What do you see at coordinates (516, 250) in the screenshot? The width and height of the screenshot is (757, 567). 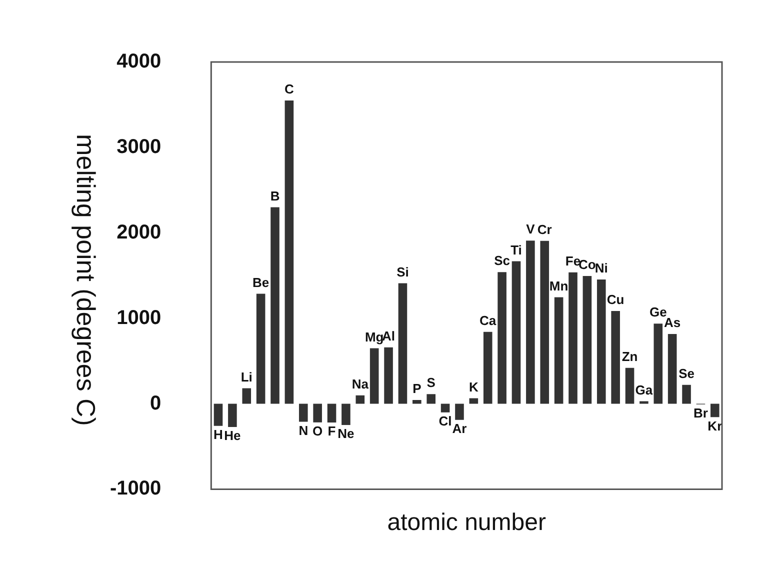 I see `x-tick-label: Ti` at bounding box center [516, 250].